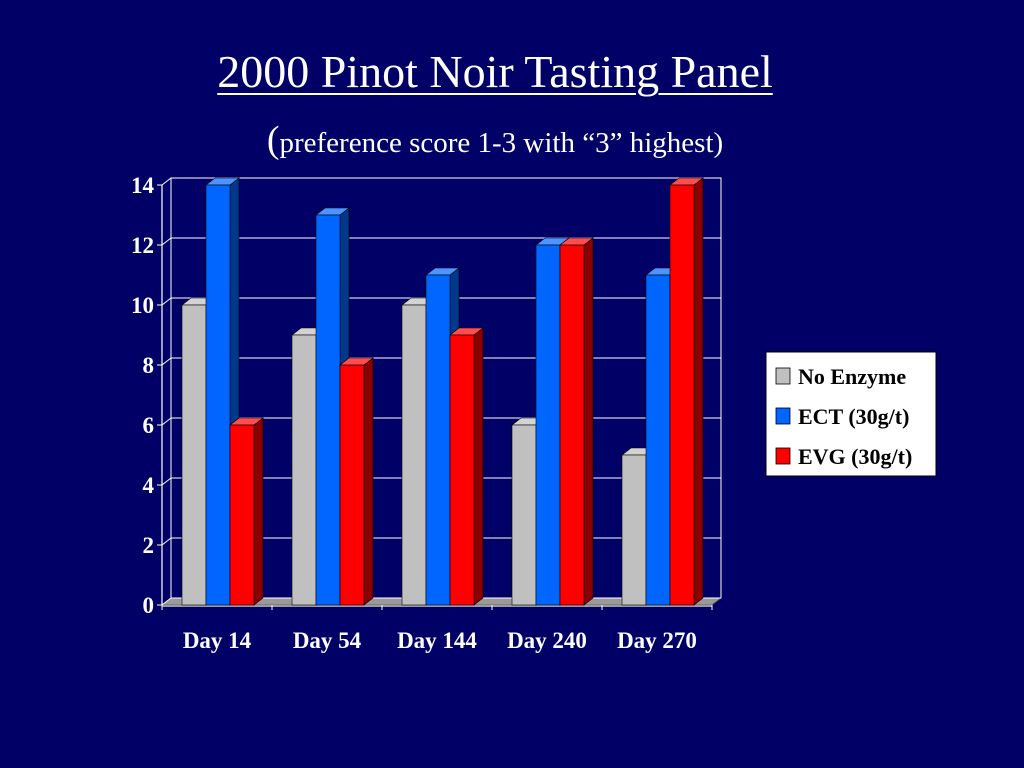 This screenshot has width=1024, height=768. I want to click on x-tick-label: Day 14, so click(217, 640).